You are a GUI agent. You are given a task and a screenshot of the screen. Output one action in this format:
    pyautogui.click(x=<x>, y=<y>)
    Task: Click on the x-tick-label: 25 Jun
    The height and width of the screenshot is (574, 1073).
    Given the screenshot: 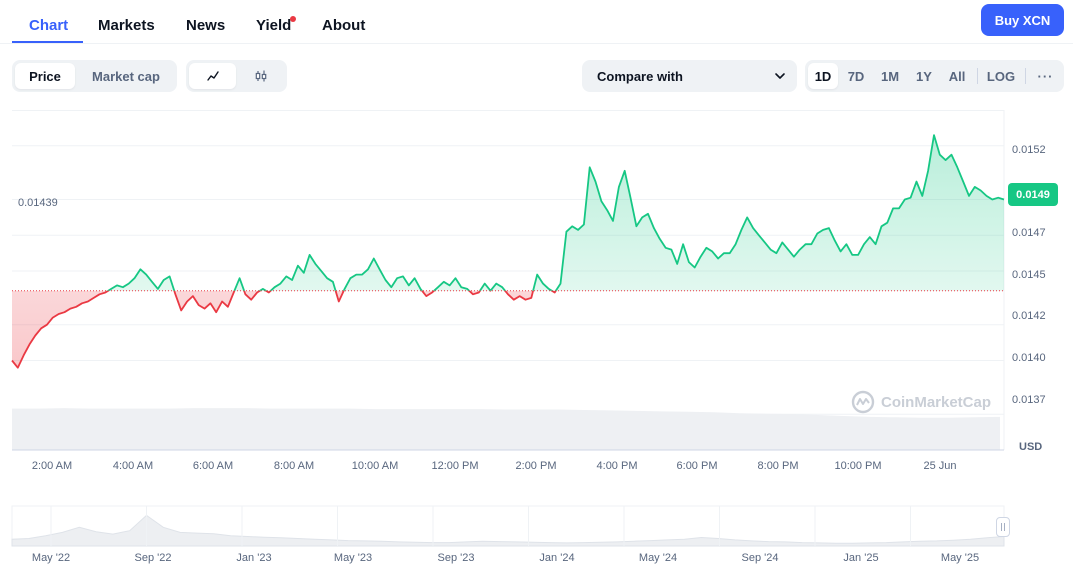 What is the action you would take?
    pyautogui.click(x=940, y=466)
    